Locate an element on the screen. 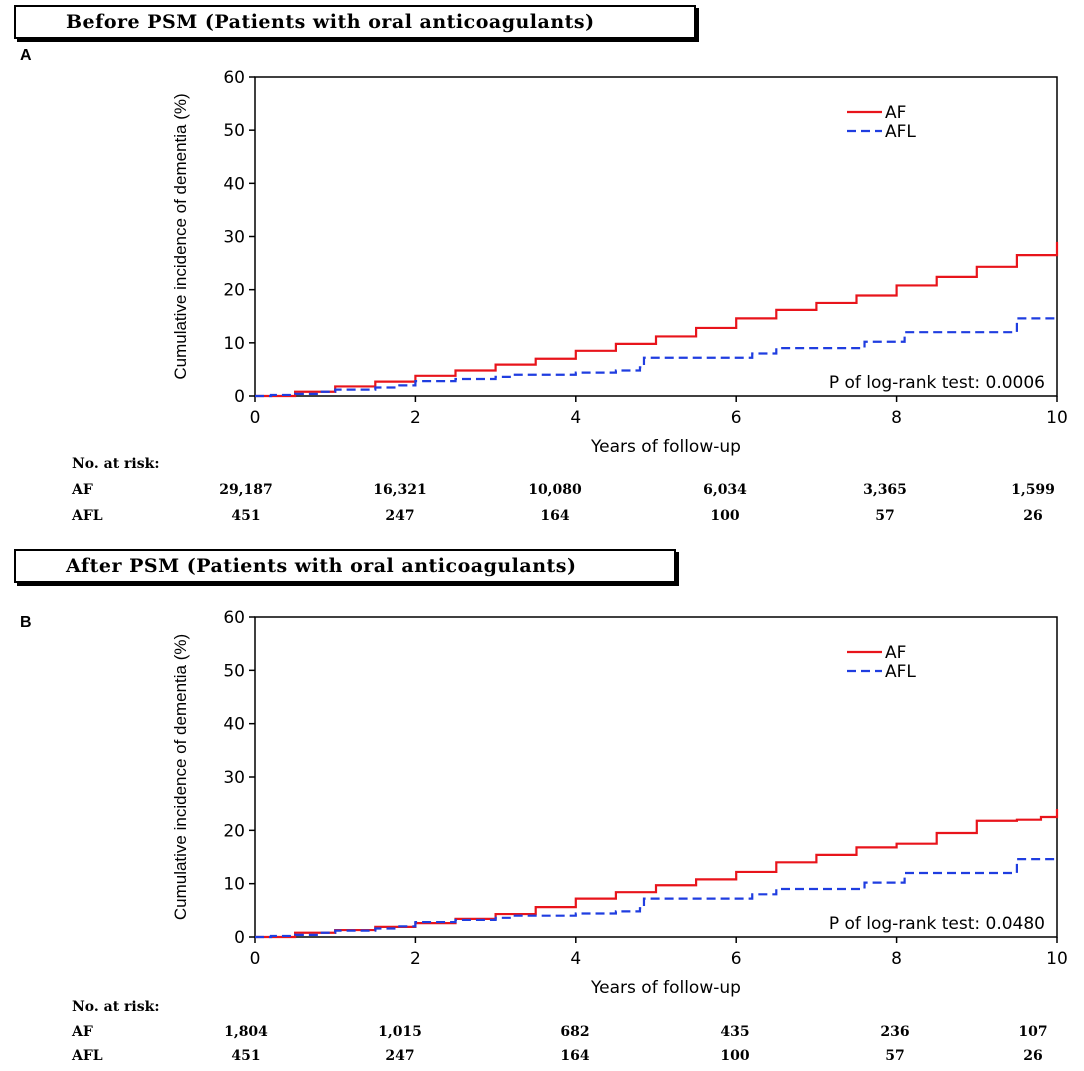 The width and height of the screenshot is (1084, 1071). risk-af-t0: 1,804 is located at coordinates (246, 1032).